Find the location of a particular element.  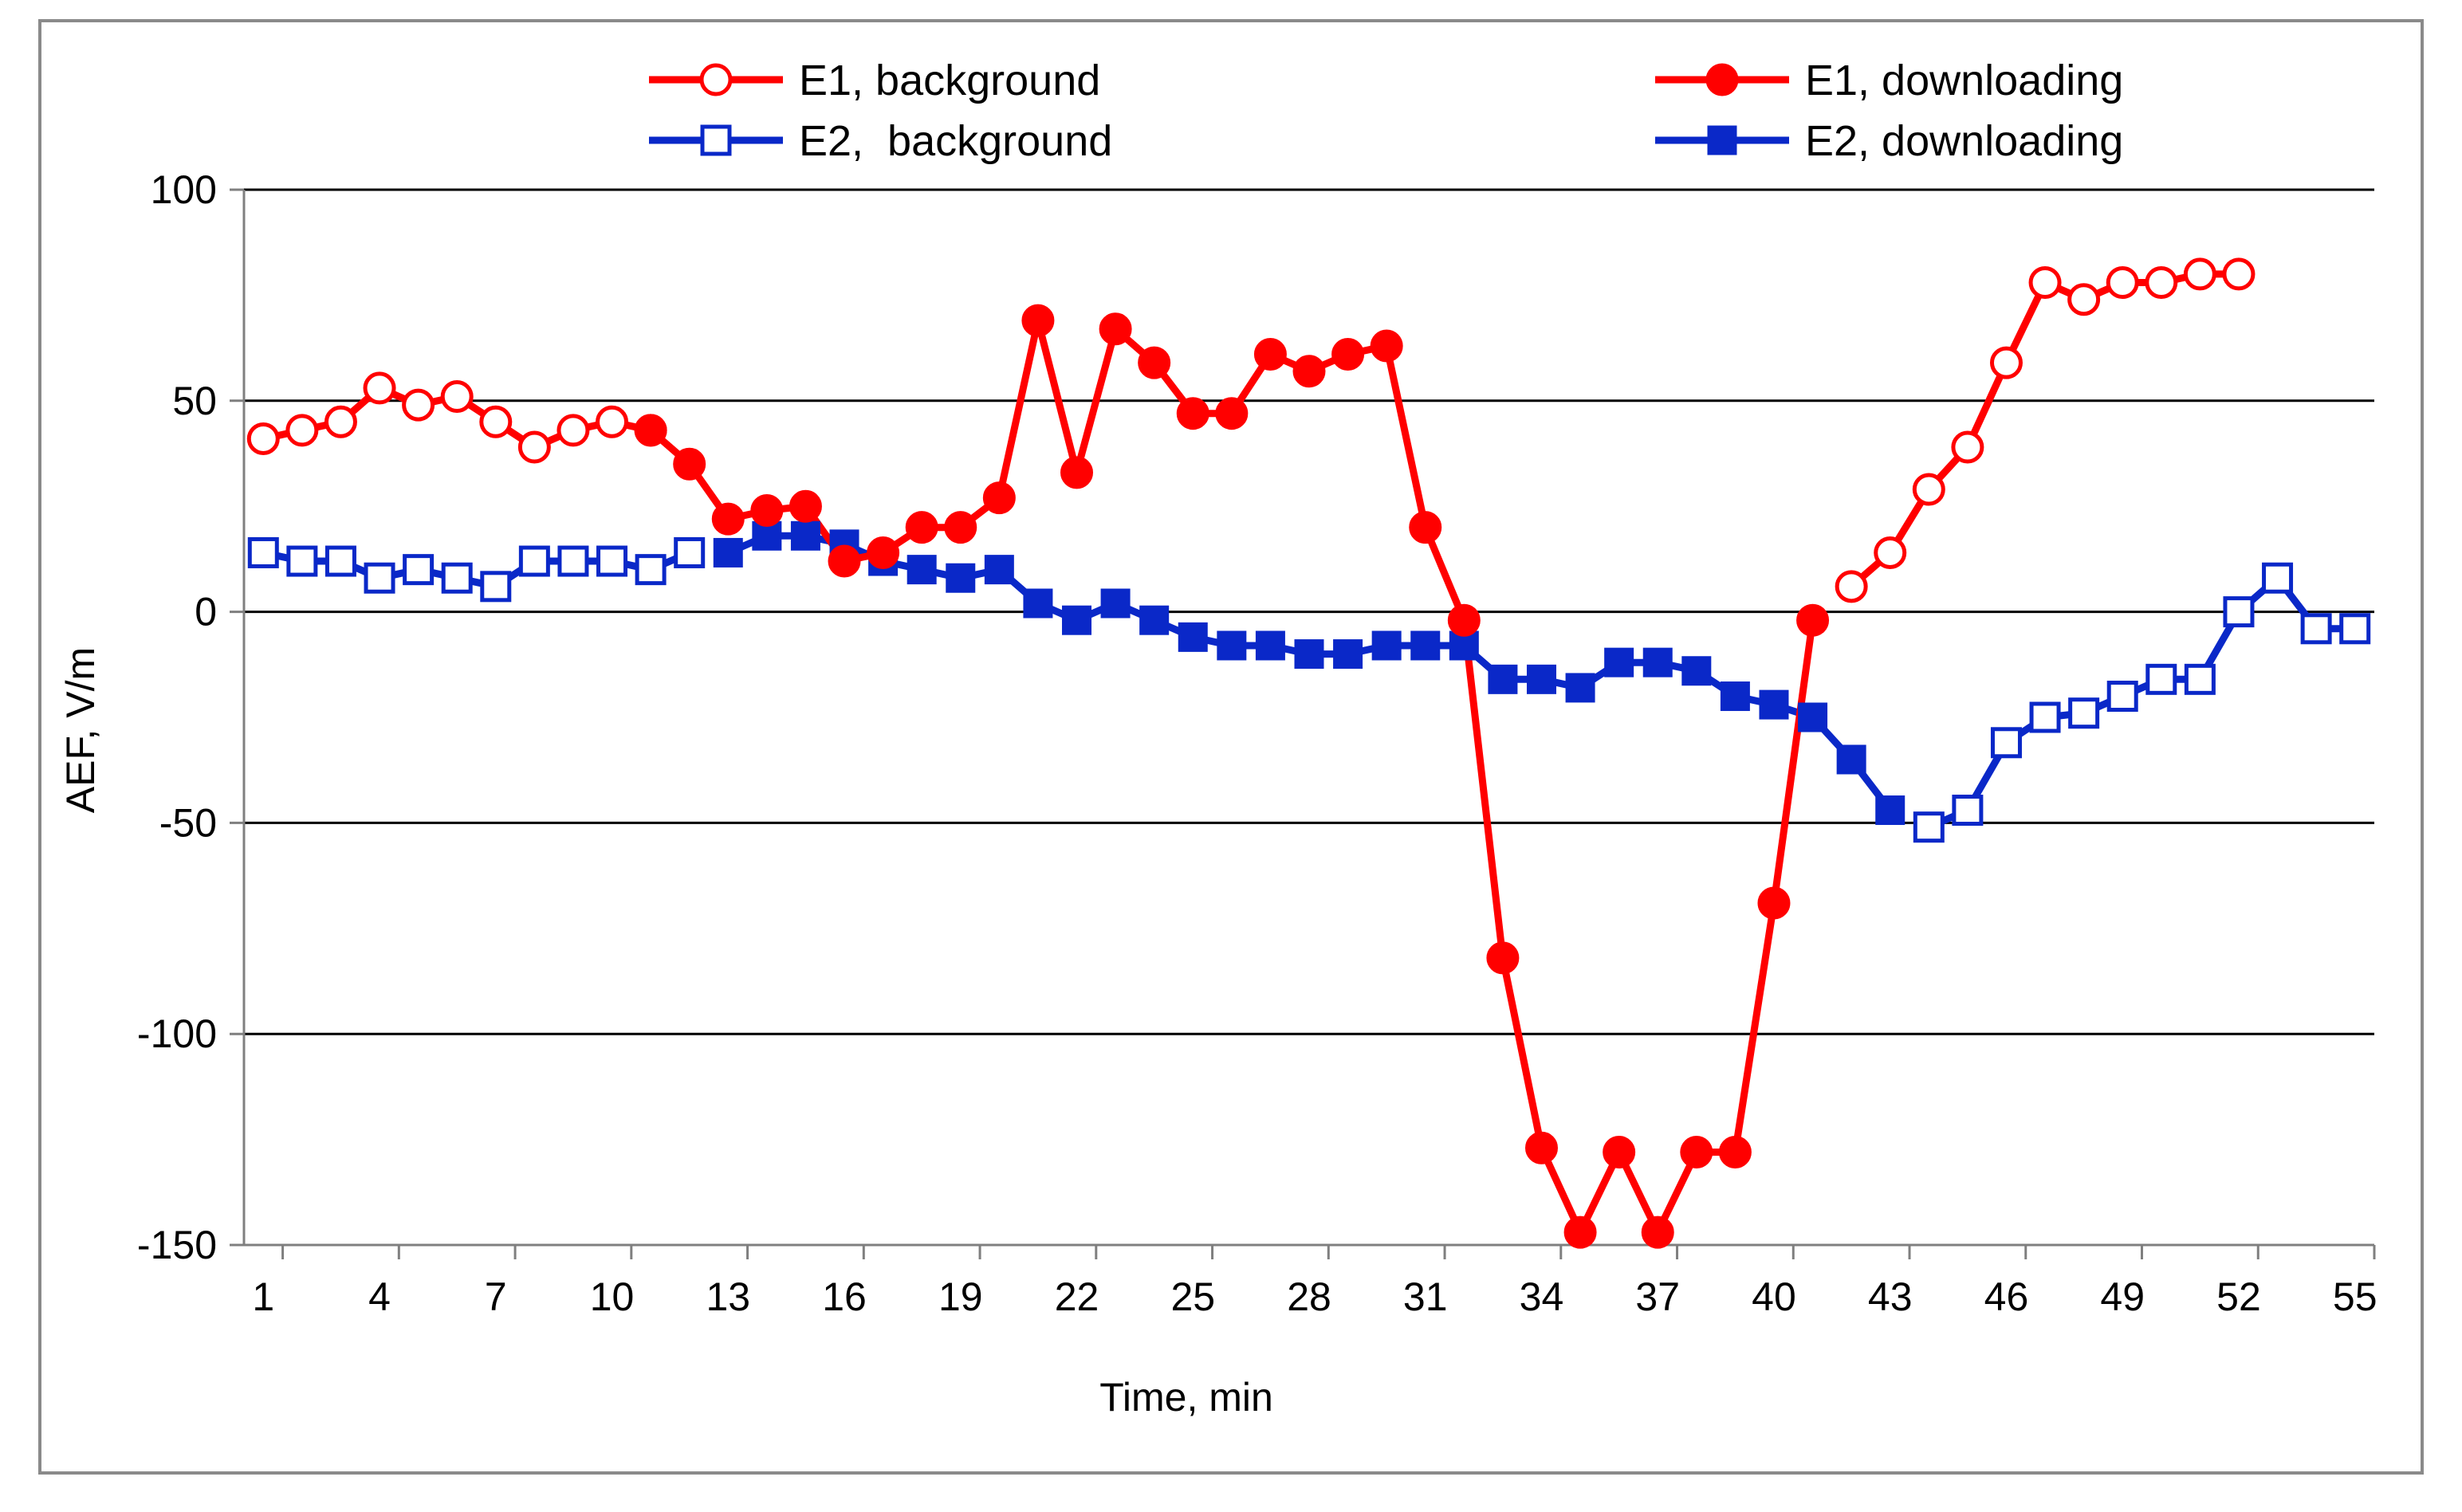

x-tick-label: 10 is located at coordinates (612, 1296).